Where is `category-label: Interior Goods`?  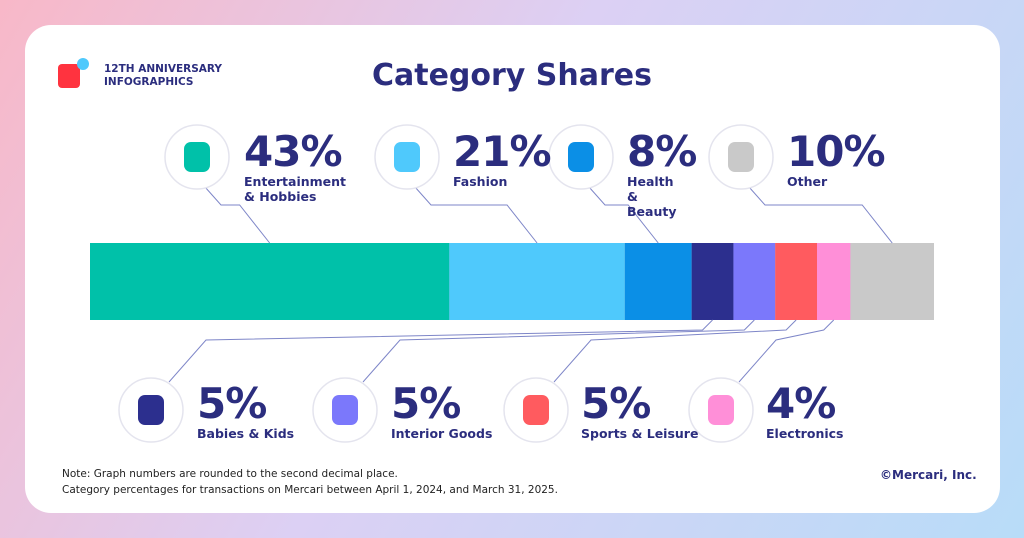
category-label: Interior Goods is located at coordinates (442, 433).